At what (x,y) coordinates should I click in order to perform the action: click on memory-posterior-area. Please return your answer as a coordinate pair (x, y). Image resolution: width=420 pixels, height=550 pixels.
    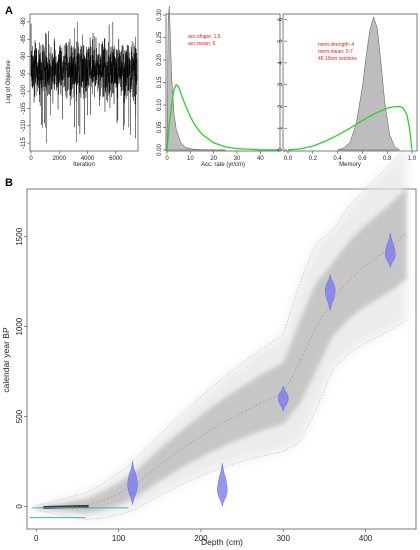
    Looking at the image, I should click on (369, 83).